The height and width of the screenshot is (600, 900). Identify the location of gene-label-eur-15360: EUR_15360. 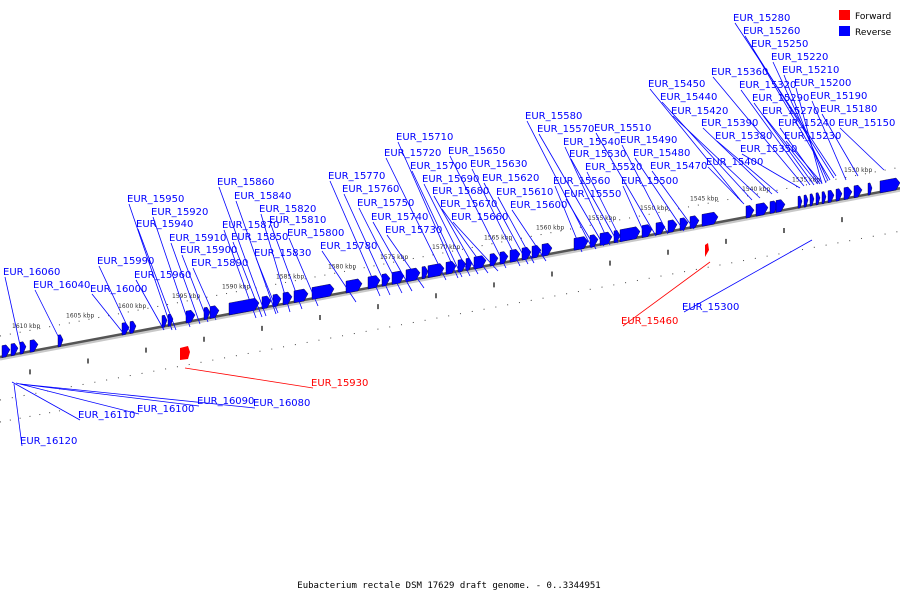
(758, 127).